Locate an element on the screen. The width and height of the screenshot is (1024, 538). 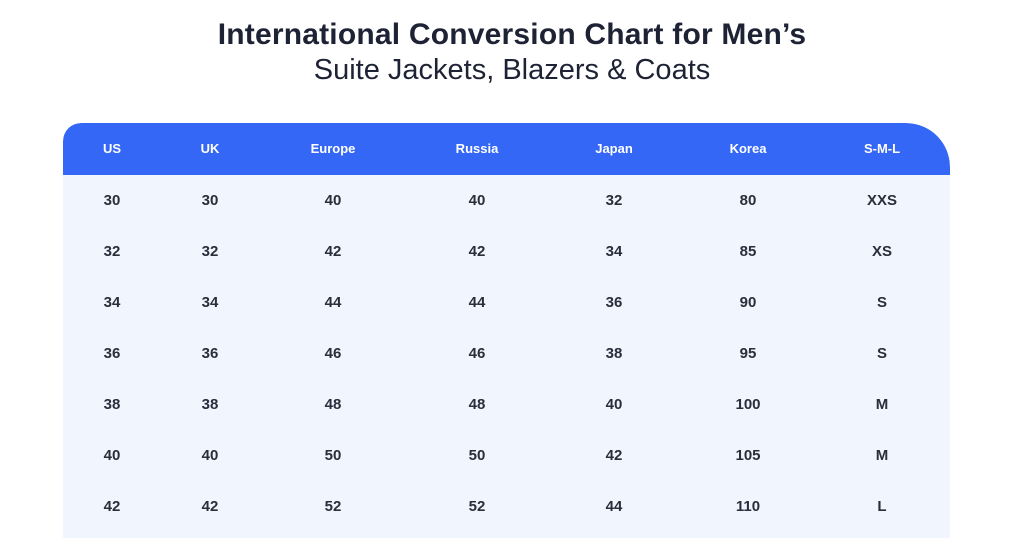
table-cell: 110 is located at coordinates (748, 506).